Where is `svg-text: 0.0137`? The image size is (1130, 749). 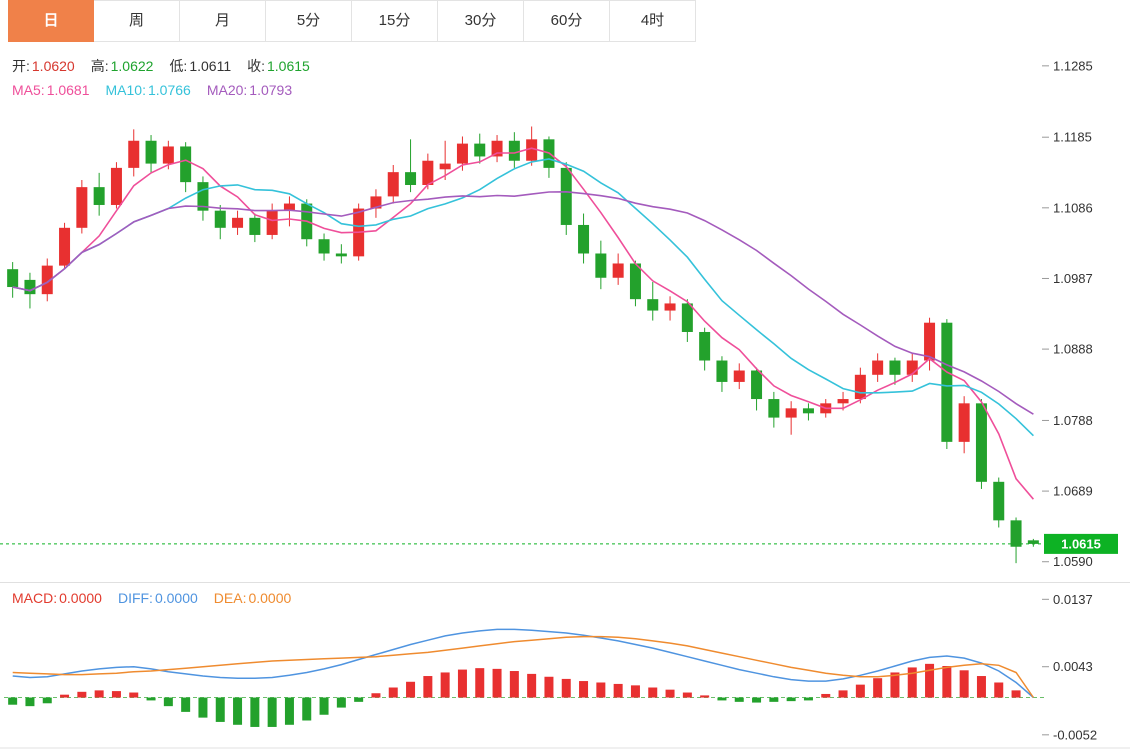
svg-text: 0.0137 is located at coordinates (1073, 599).